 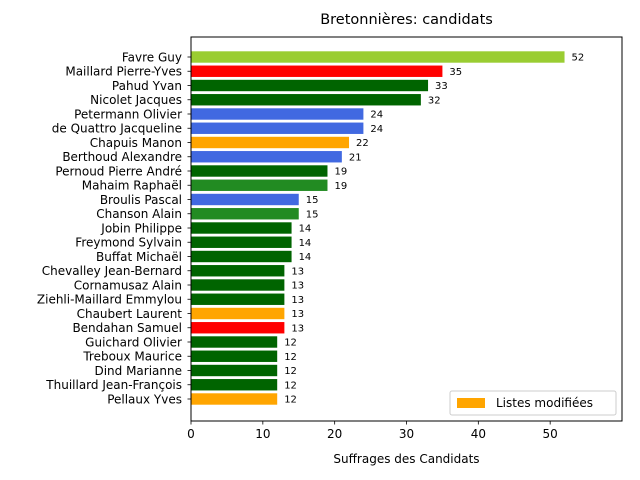 What do you see at coordinates (334, 434) in the screenshot?
I see `x-tick-label: 20` at bounding box center [334, 434].